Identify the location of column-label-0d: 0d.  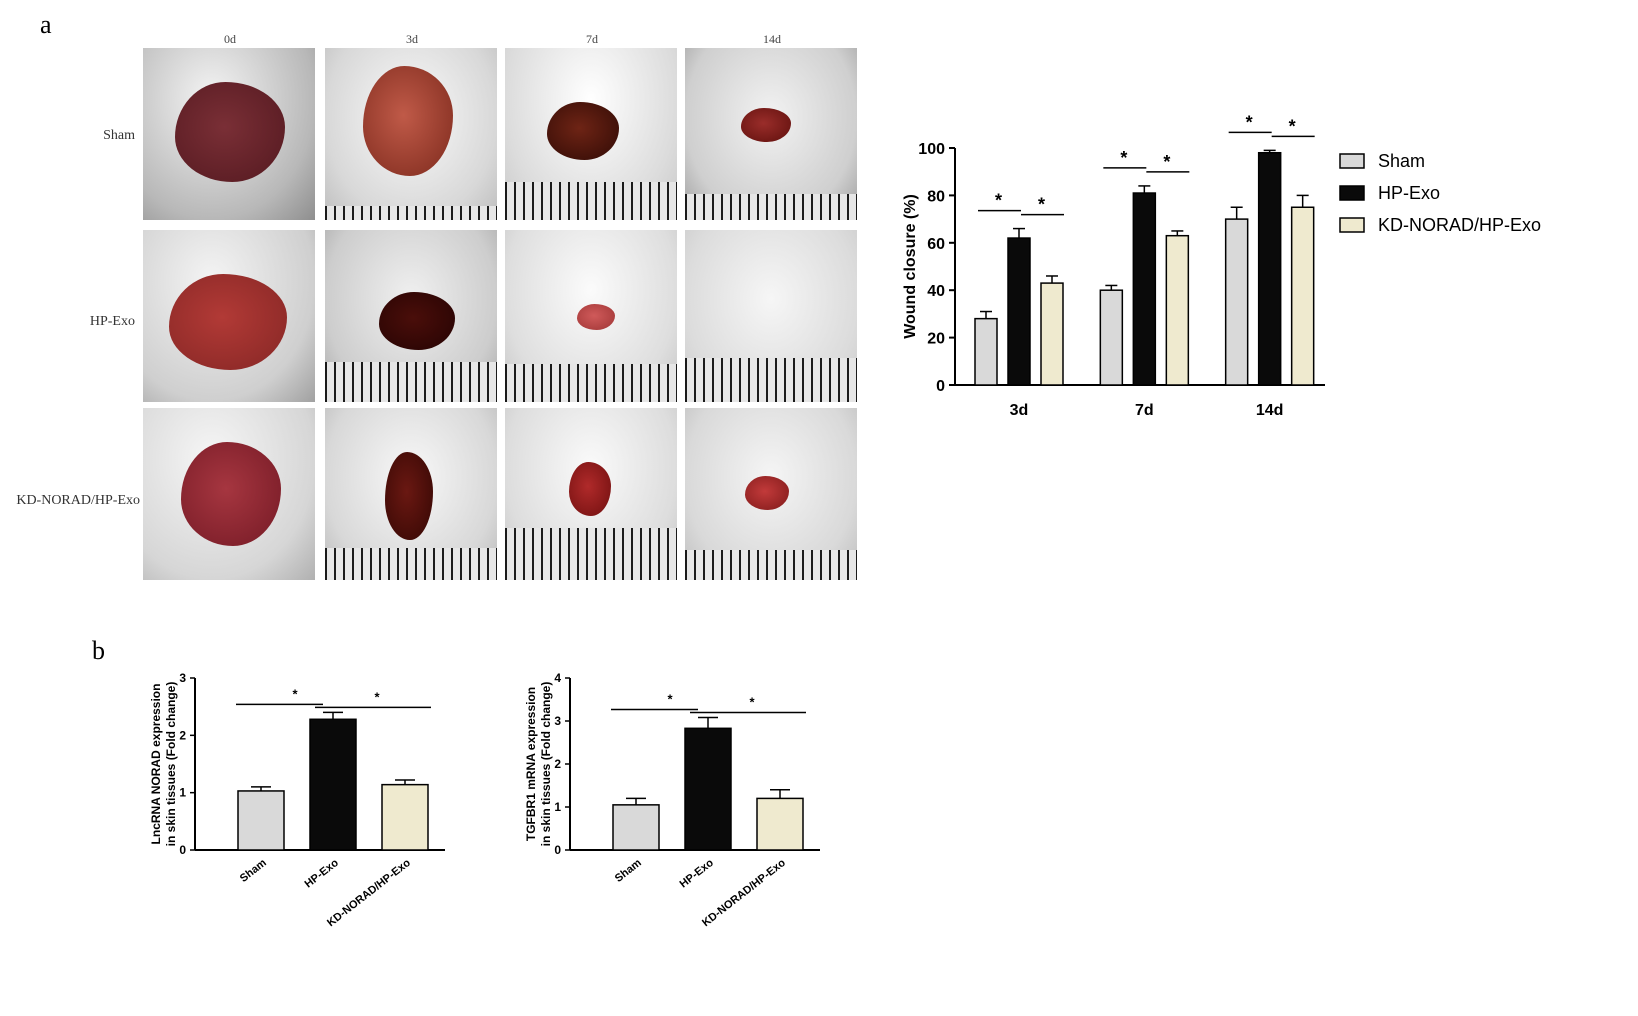
(230, 39).